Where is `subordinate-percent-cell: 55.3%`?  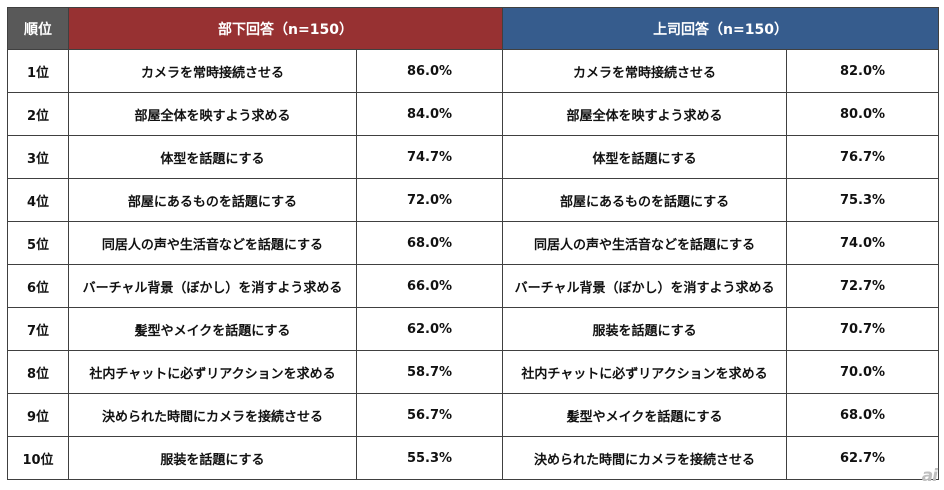 subordinate-percent-cell: 55.3% is located at coordinates (429, 458).